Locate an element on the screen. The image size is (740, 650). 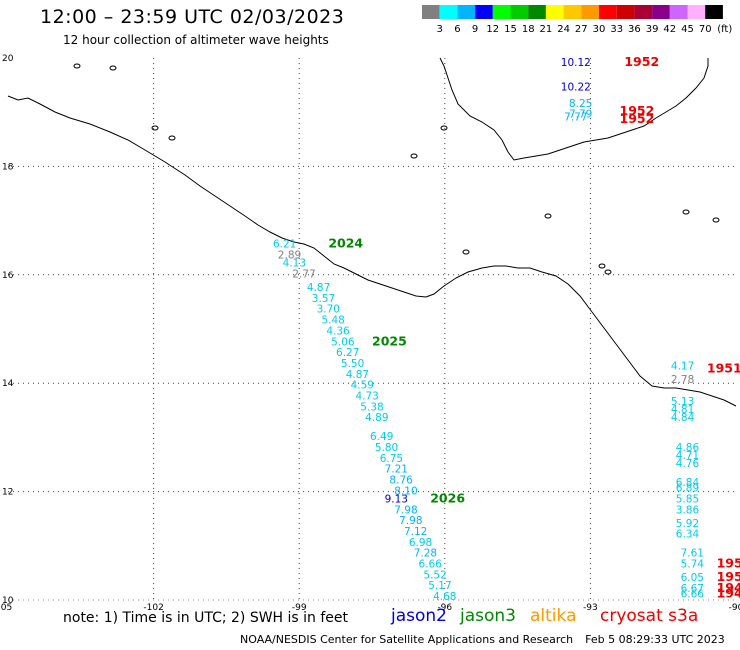
color-scale-label: 36 is located at coordinates (634, 29).